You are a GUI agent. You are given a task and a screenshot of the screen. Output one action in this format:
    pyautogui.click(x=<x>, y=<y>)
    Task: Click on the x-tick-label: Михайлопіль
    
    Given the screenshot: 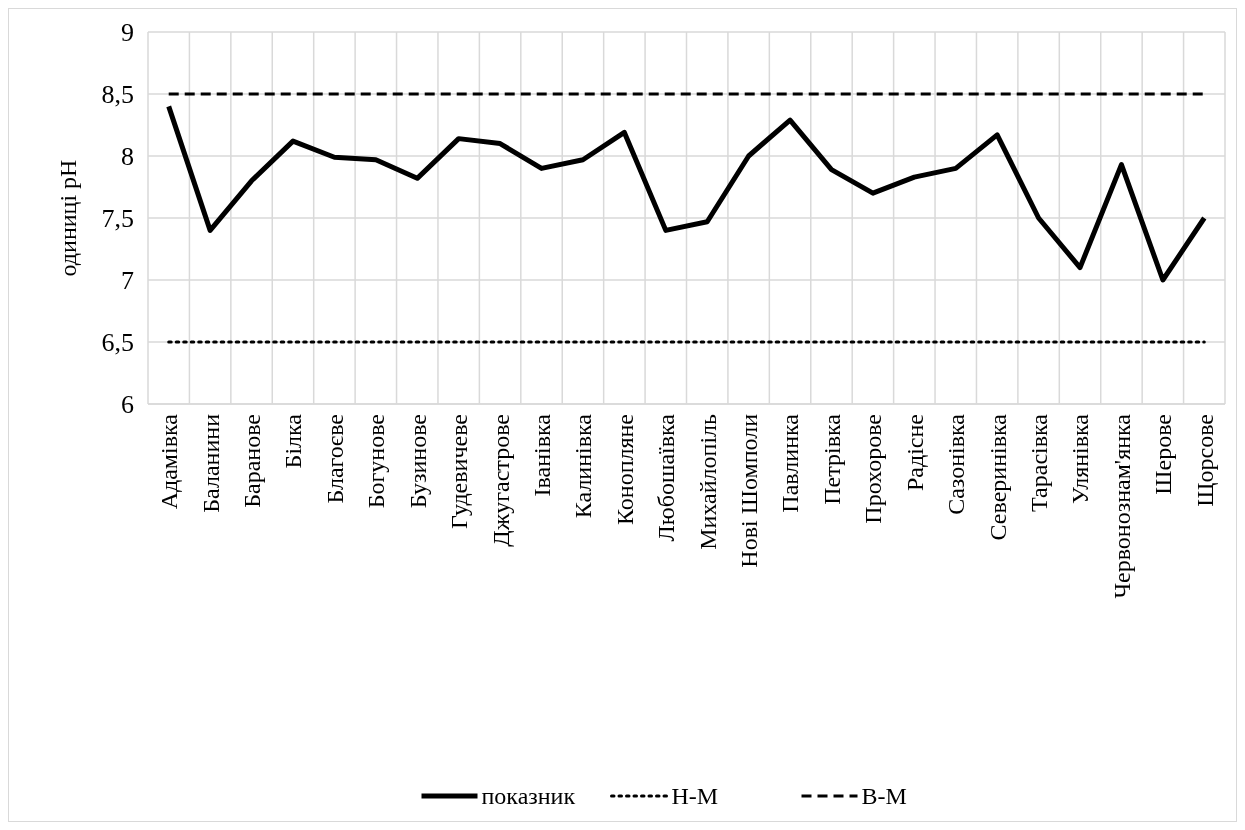 What is the action you would take?
    pyautogui.click(x=707, y=481)
    